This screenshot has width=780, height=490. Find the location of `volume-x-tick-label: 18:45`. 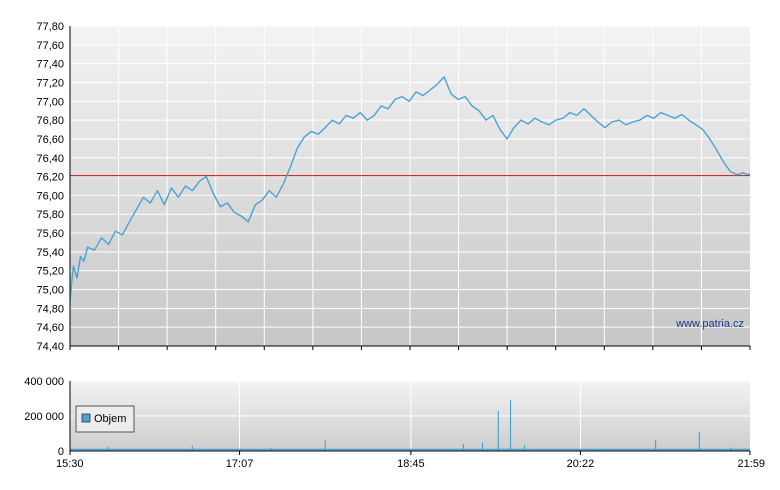

volume-x-tick-label: 18:45 is located at coordinates (411, 464).